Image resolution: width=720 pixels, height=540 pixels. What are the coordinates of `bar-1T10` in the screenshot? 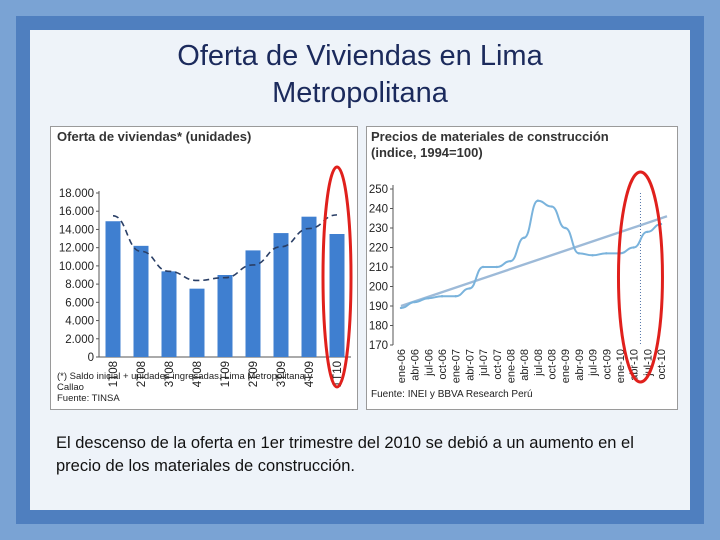 It's located at (337, 295).